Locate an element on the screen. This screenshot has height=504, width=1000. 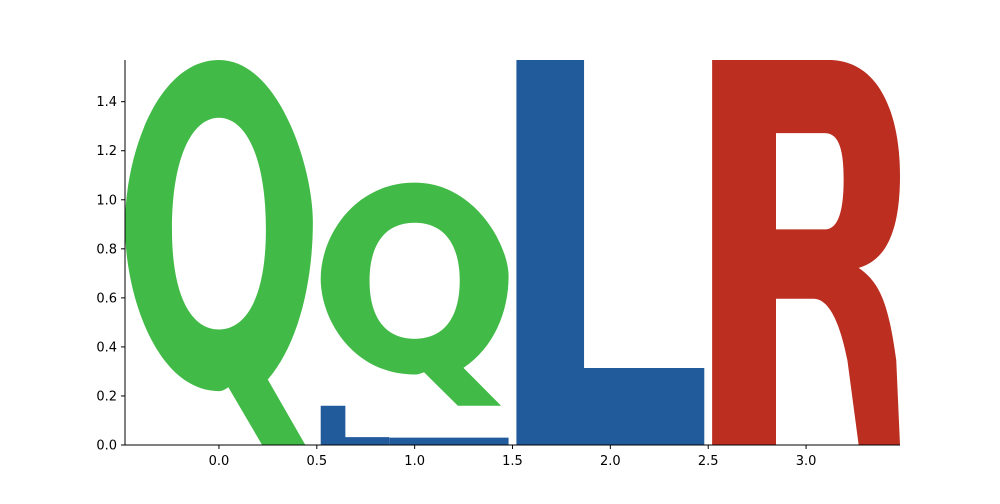
x-tick-label: 3.0 is located at coordinates (806, 461).